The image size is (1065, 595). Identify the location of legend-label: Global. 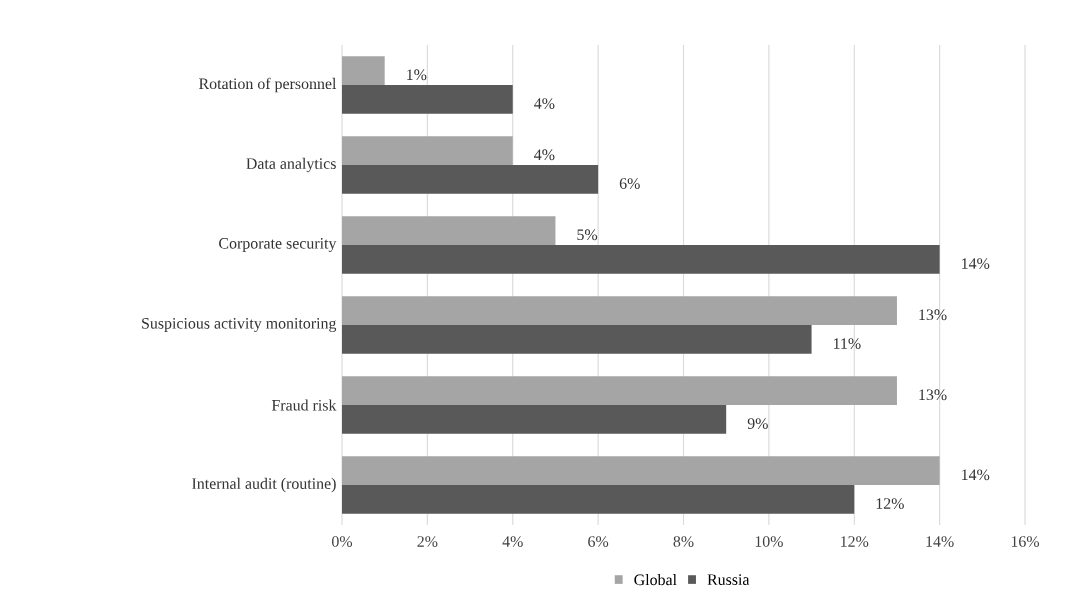
(655, 580).